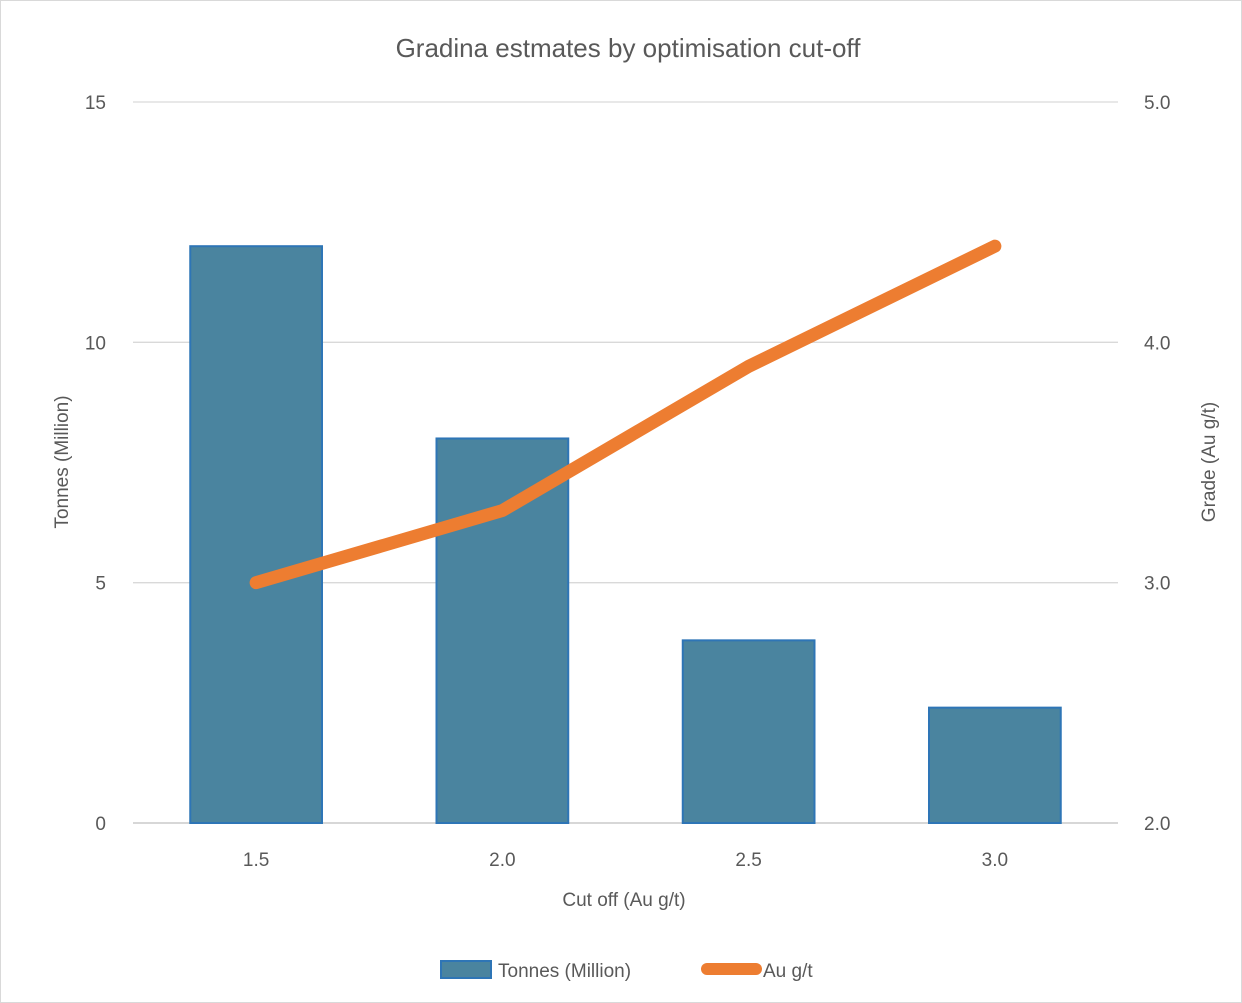  I want to click on x-tick-label: 2.0, so click(502, 860).